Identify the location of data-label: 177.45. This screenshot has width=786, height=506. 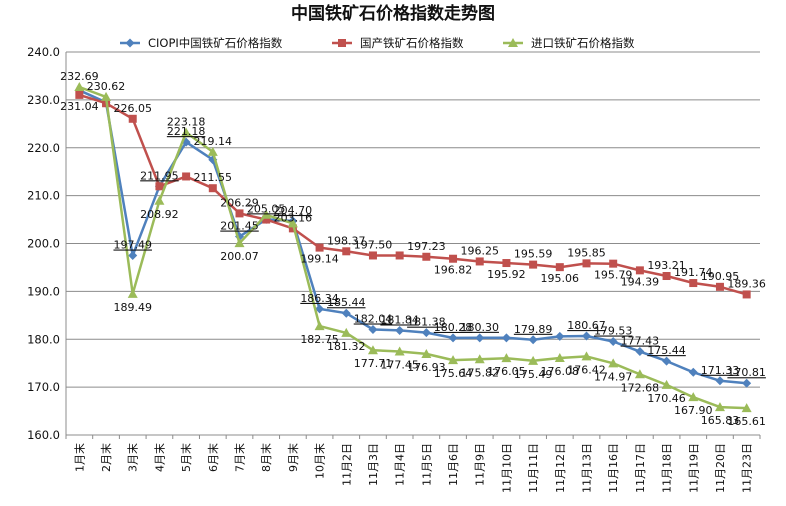
(399, 364).